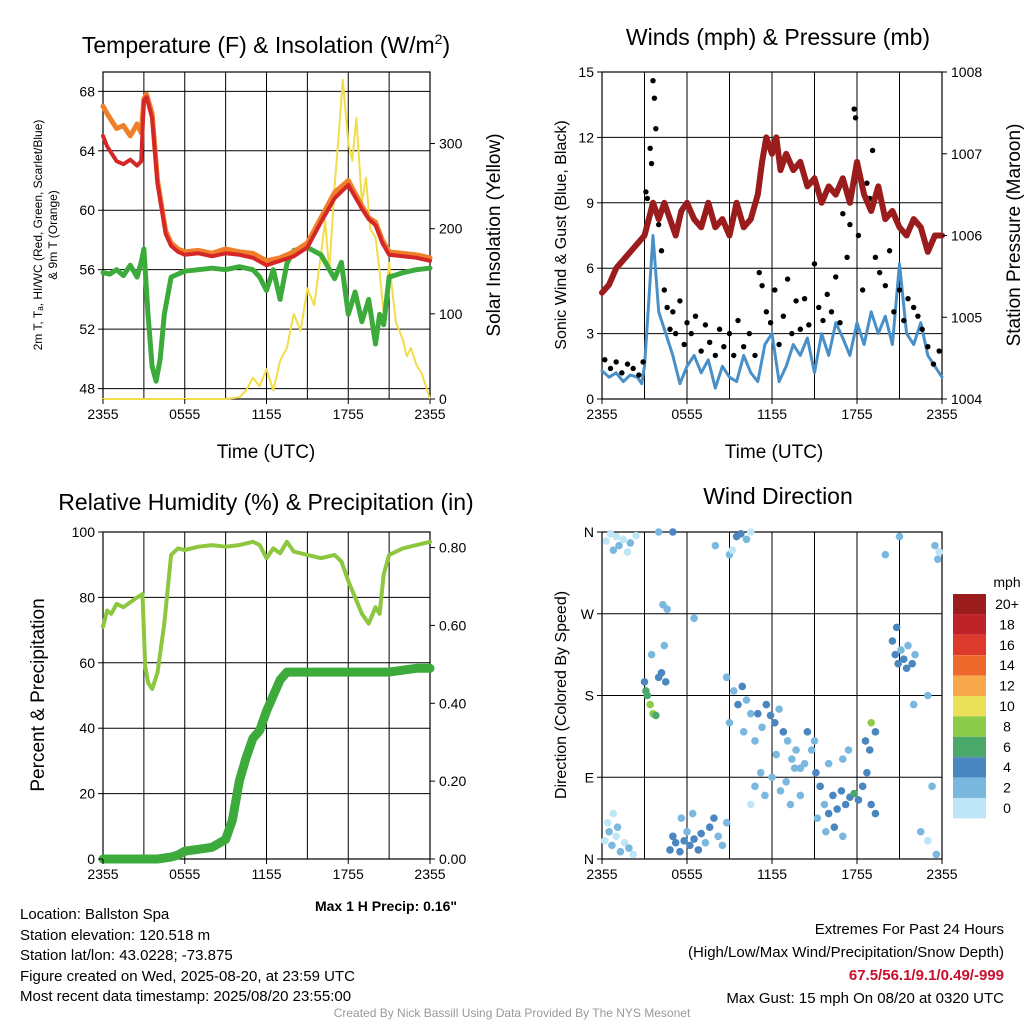 Image resolution: width=1024 pixels, height=1024 pixels. Describe the element at coordinates (258, 45) in the screenshot. I see `title-part: Temperature (F) & Insolation (W/m` at that location.